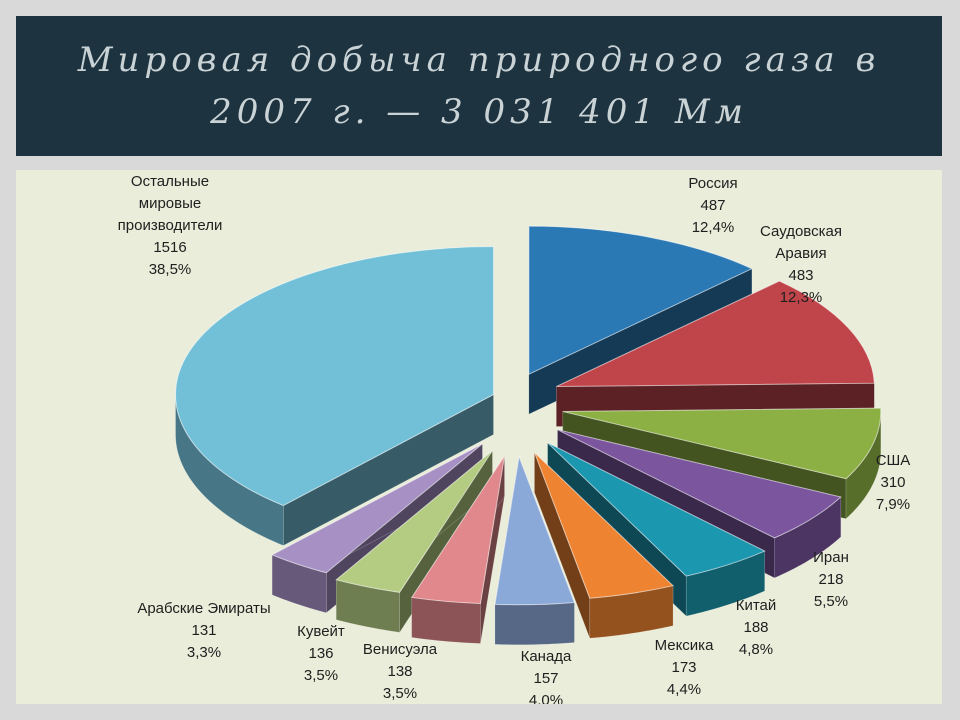  Describe the element at coordinates (712, 205) in the screenshot. I see `slice-label: Россия 487 12,4%` at that location.